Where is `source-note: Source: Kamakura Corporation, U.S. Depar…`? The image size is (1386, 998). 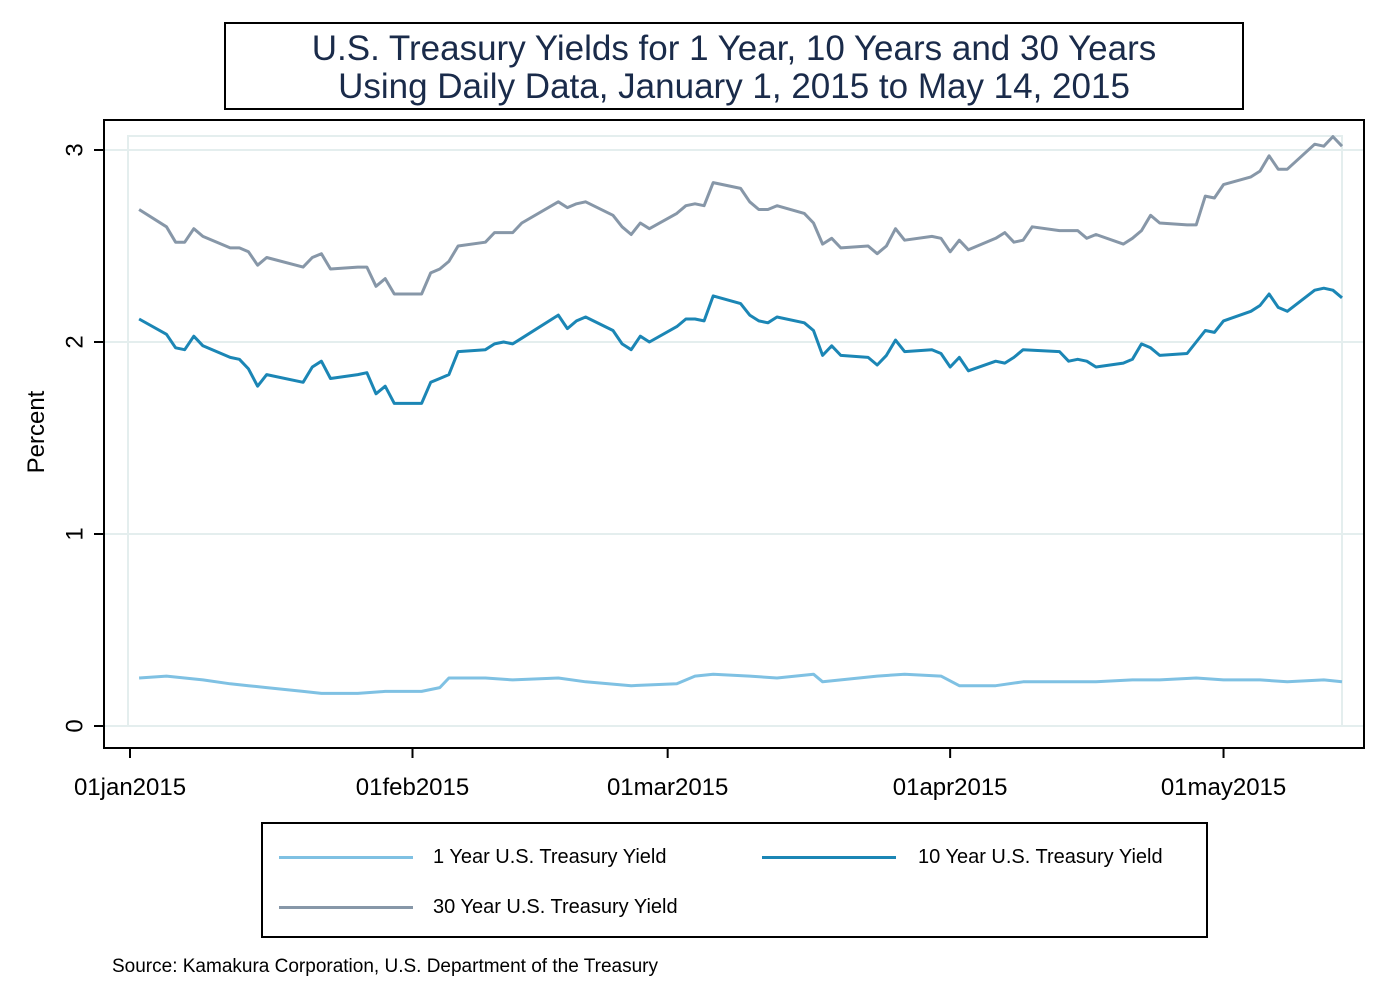
source-note: Source: Kamakura Corporation, U.S. Depar… is located at coordinates (385, 966).